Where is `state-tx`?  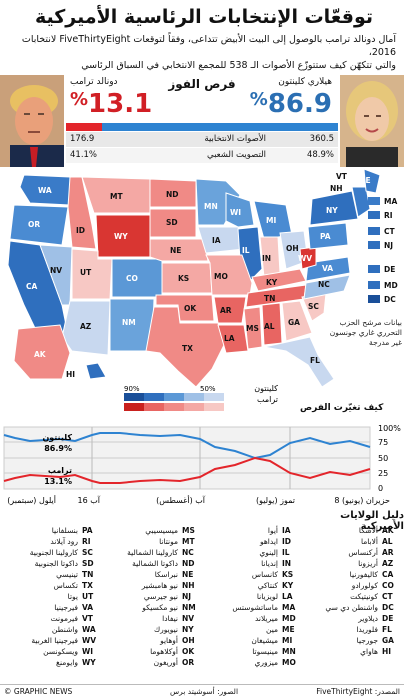 state-tx is located at coordinates (186, 347).